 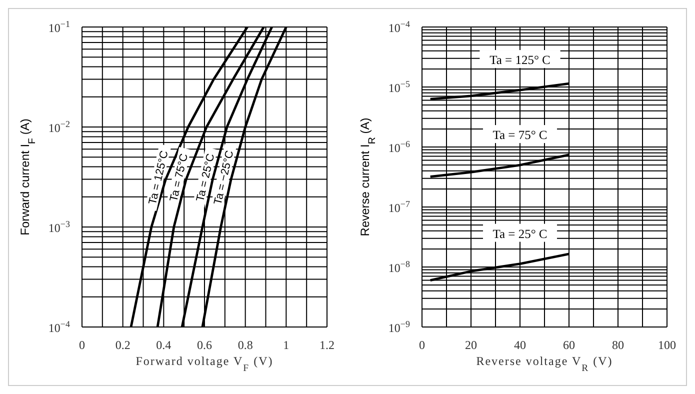 I want to click on x-axis-title: Reverse voltage V$_{R}$ (V), so click(x=544, y=364).